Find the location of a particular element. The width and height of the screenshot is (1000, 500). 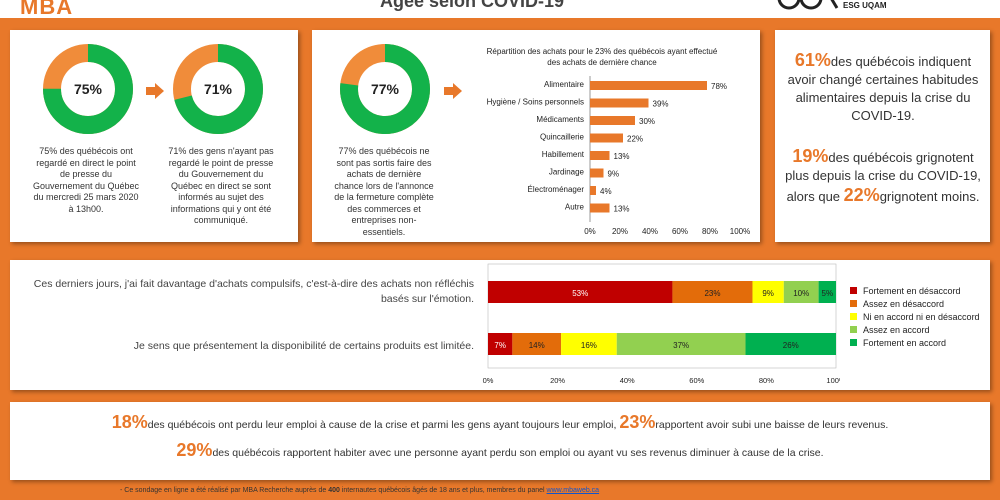

bar-category-label: Médicaments is located at coordinates (560, 119).